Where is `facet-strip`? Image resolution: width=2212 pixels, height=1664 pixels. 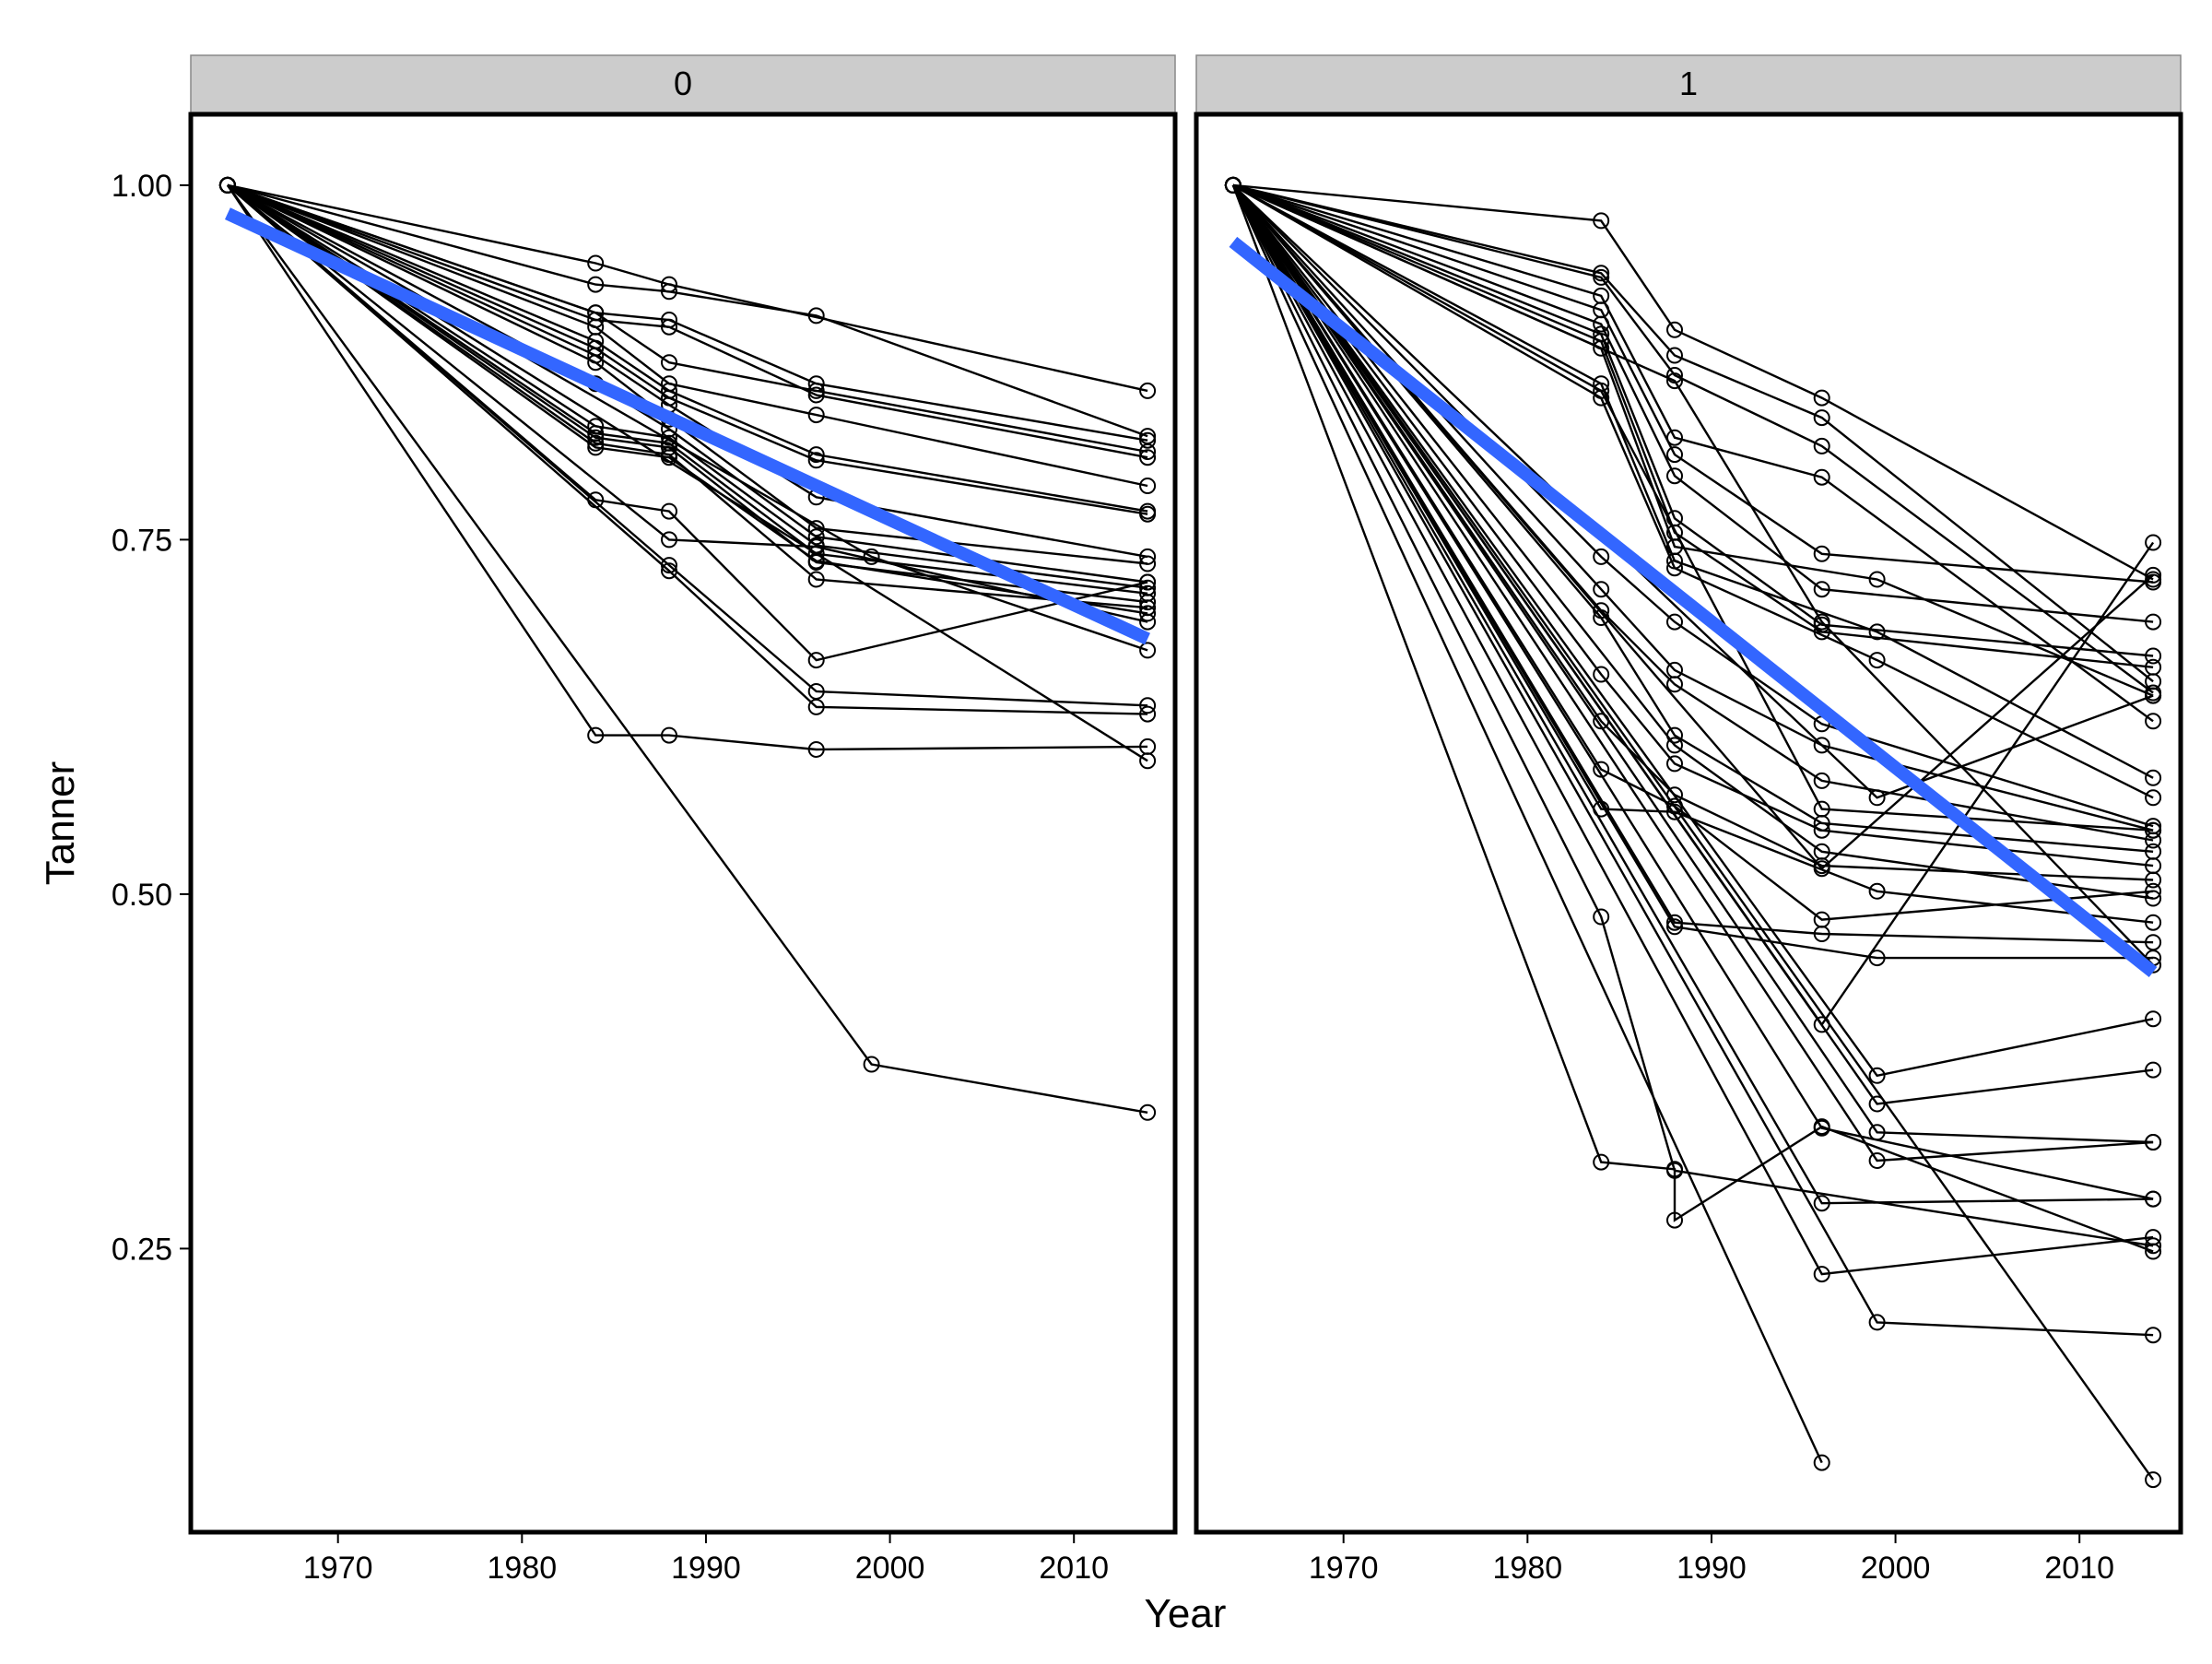 facet-strip is located at coordinates (683, 83).